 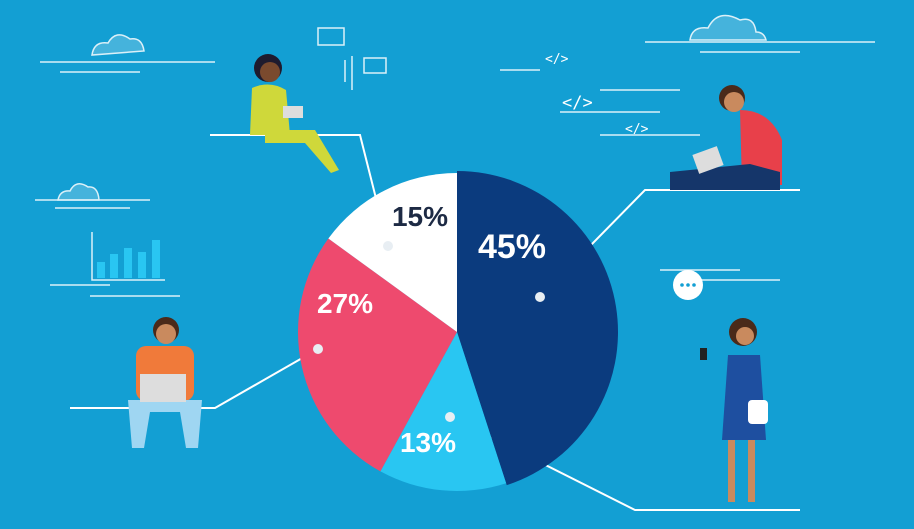 I want to click on slice-label: 27%, so click(x=345, y=303).